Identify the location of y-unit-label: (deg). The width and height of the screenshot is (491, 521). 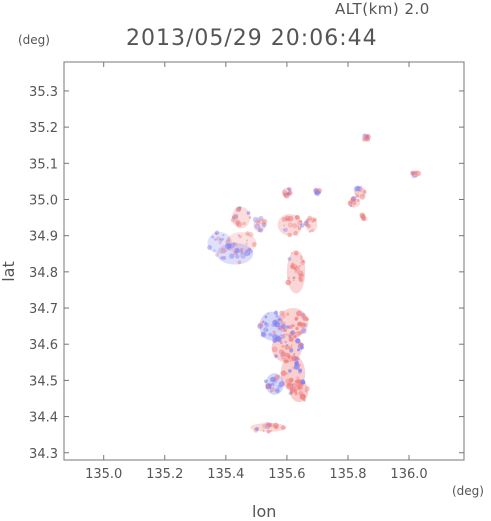
(34, 40).